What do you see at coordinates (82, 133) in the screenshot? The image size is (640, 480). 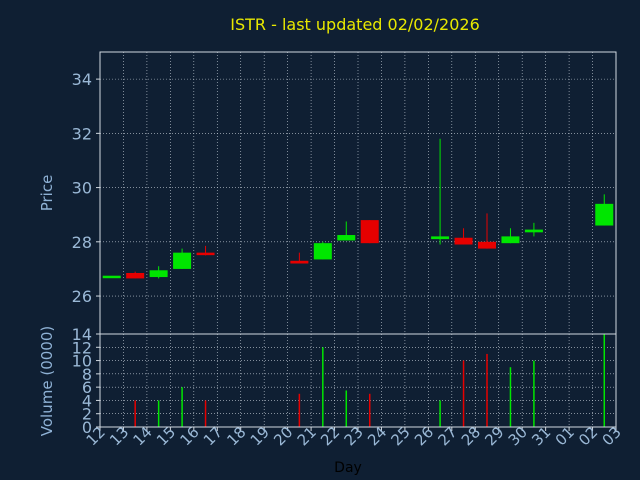 I see `price-tick-label: 32` at bounding box center [82, 133].